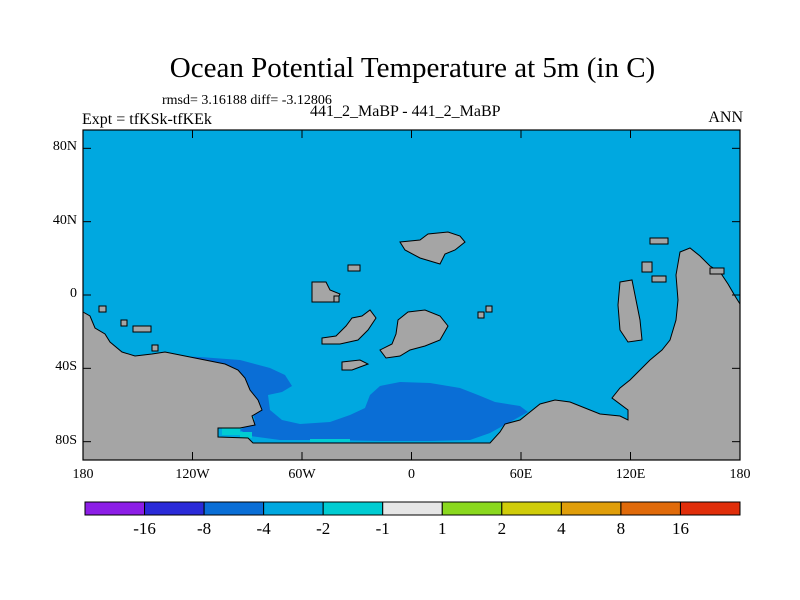  What do you see at coordinates (405, 111) in the screenshot?
I see `center-label: 441_2_MaBP - 441_2_MaBP` at bounding box center [405, 111].